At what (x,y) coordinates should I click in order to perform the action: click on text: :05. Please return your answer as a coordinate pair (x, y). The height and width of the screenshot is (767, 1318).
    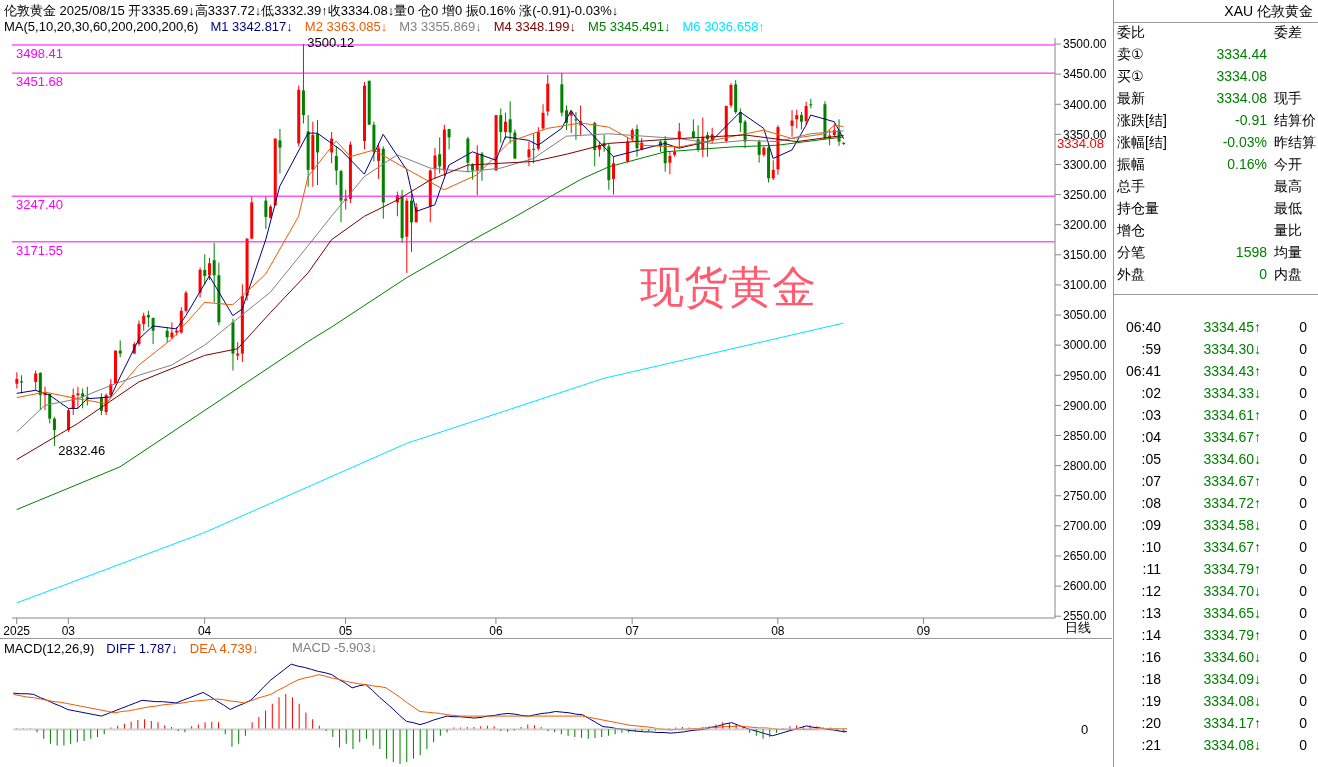
    Looking at the image, I should click on (1151, 459).